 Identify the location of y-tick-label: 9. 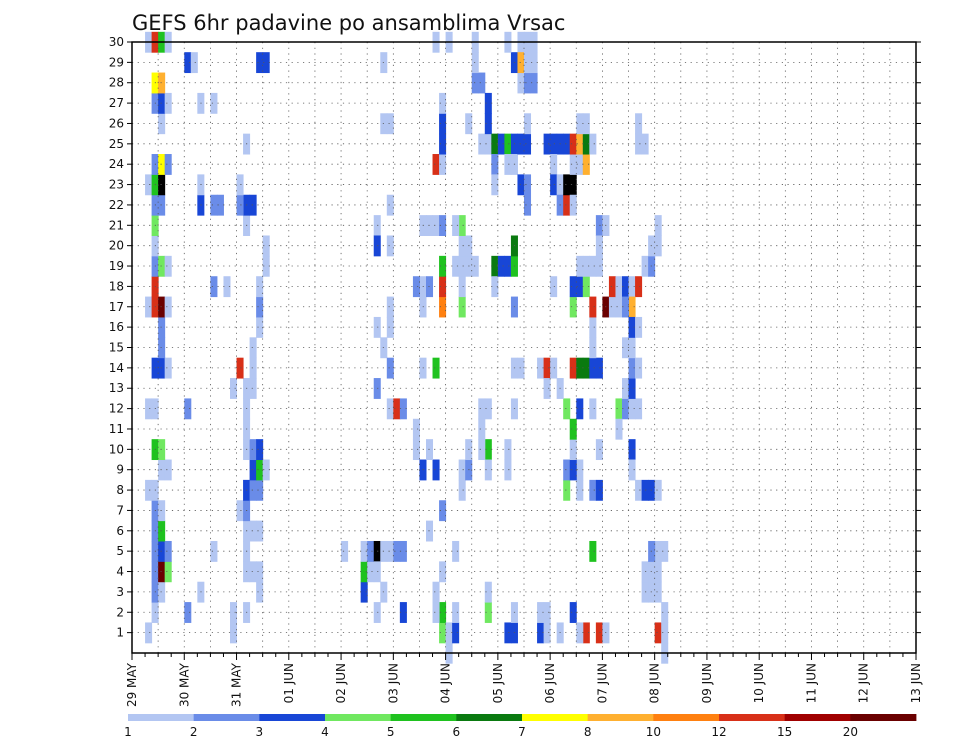
(120, 470).